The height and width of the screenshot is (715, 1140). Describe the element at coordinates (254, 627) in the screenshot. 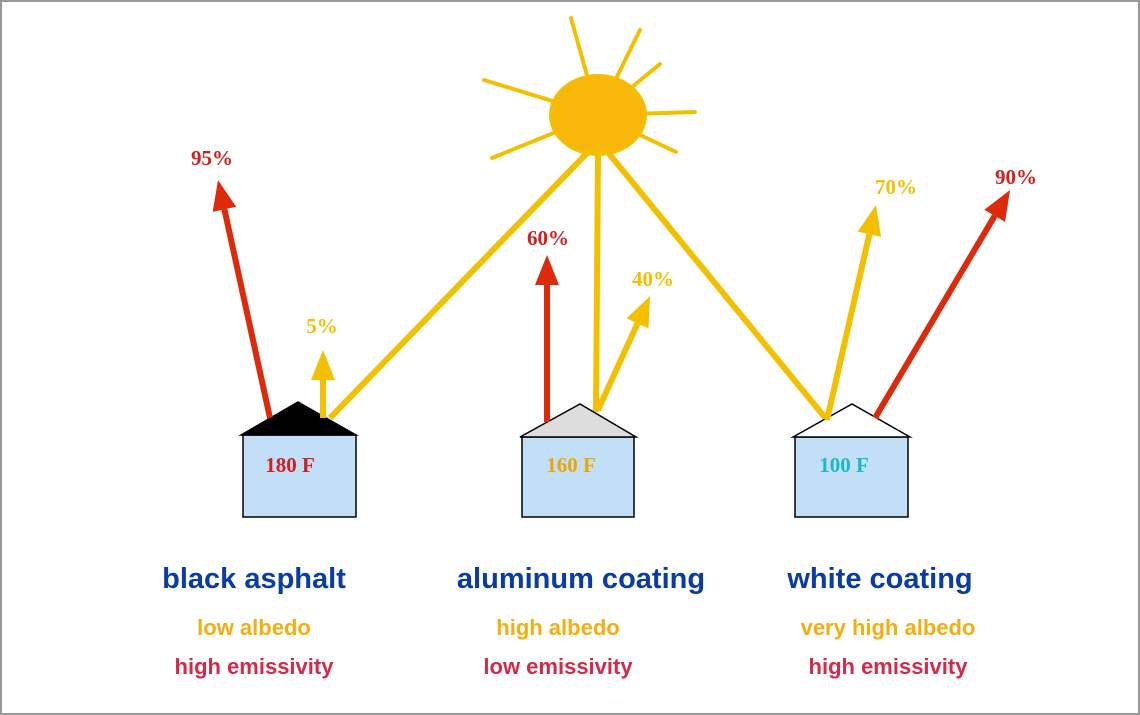

I see `albedo: low albedo` at that location.